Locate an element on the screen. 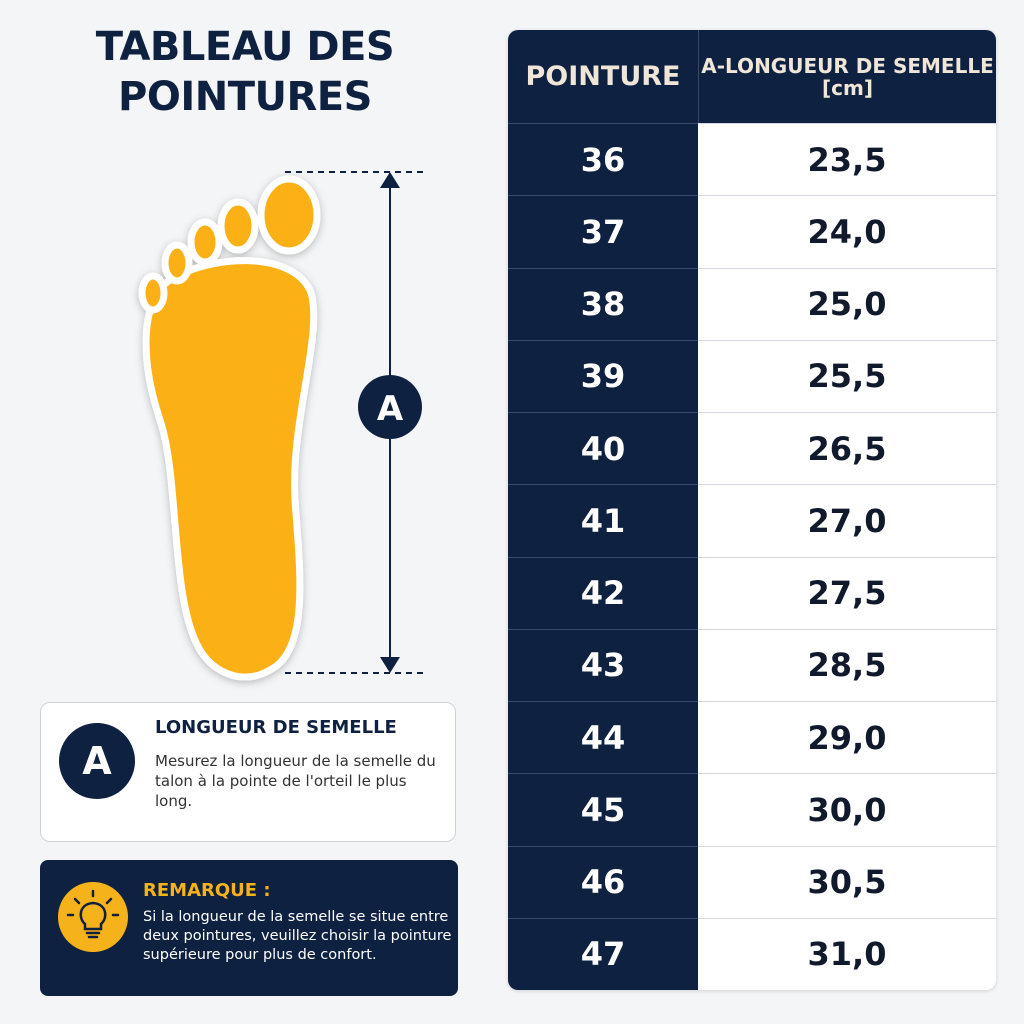  size-cell: 38 is located at coordinates (603, 303).